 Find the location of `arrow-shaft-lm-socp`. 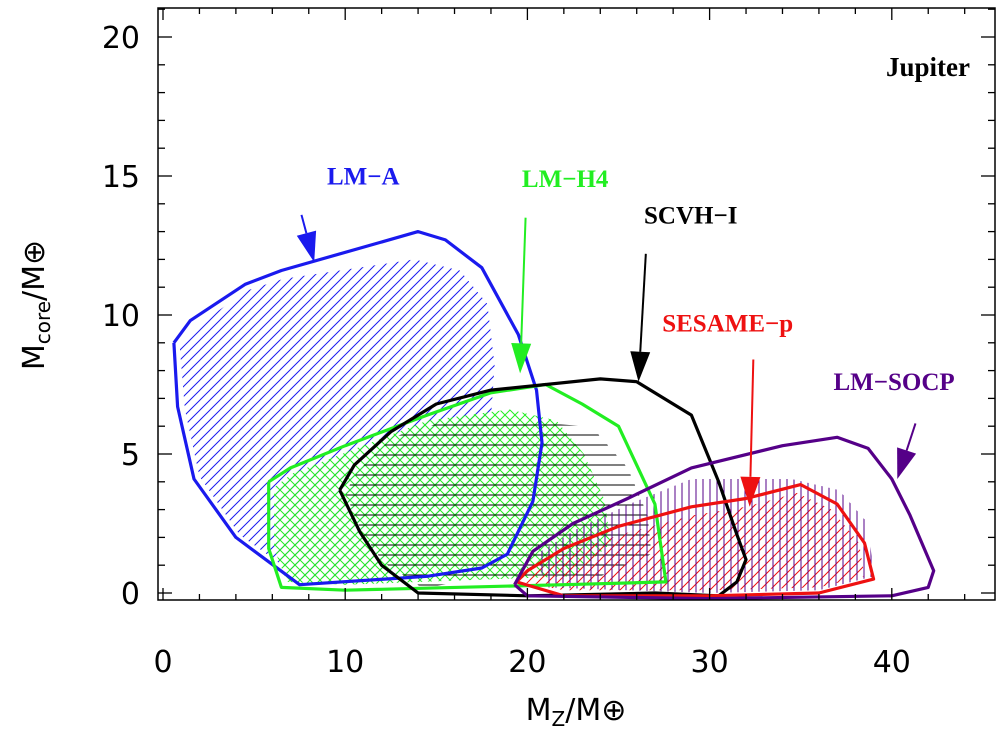

arrow-shaft-lm-socp is located at coordinates (911, 437).